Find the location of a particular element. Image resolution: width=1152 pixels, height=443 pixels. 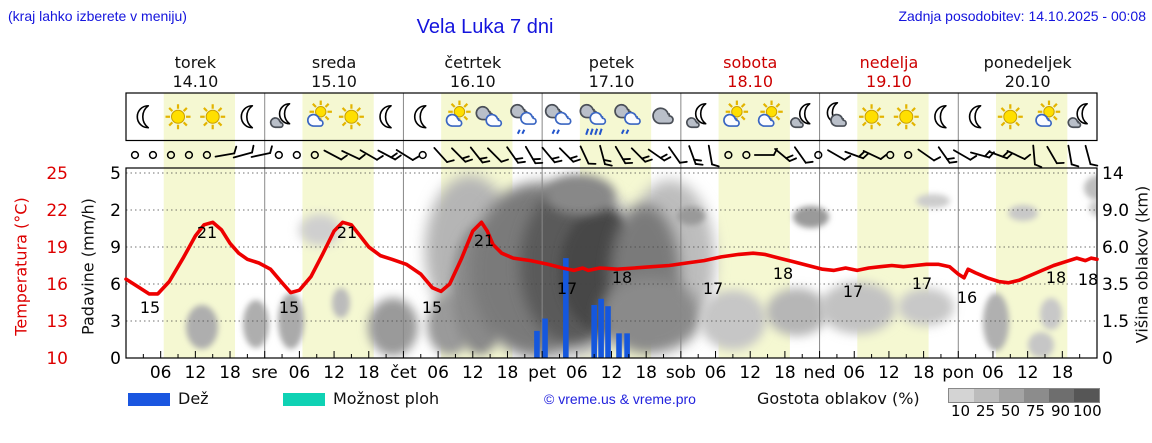

temperature-value-label: 16 is located at coordinates (967, 297).